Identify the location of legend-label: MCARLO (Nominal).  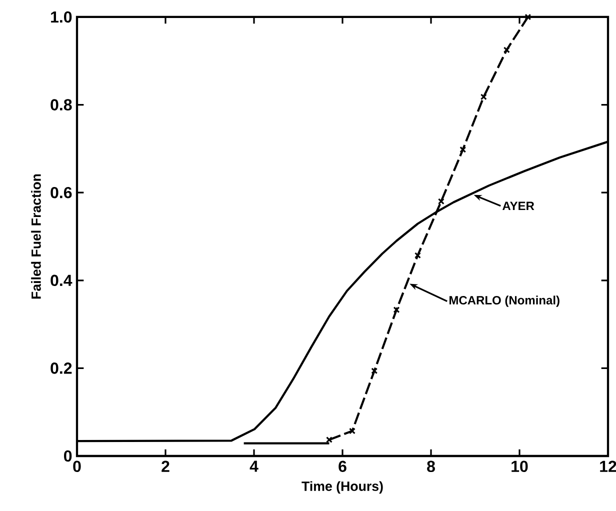
(505, 301).